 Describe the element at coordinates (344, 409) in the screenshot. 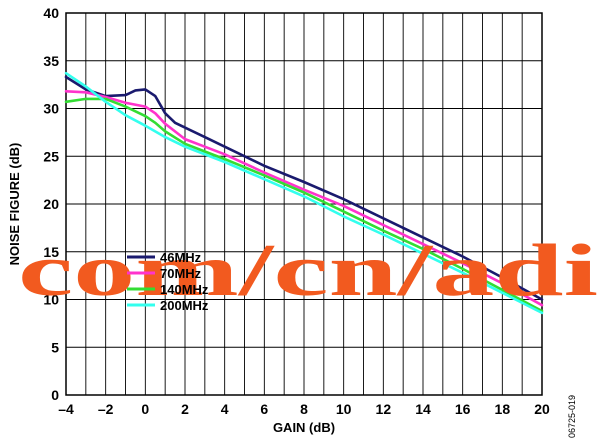

I see `x-tick-label: 10` at that location.